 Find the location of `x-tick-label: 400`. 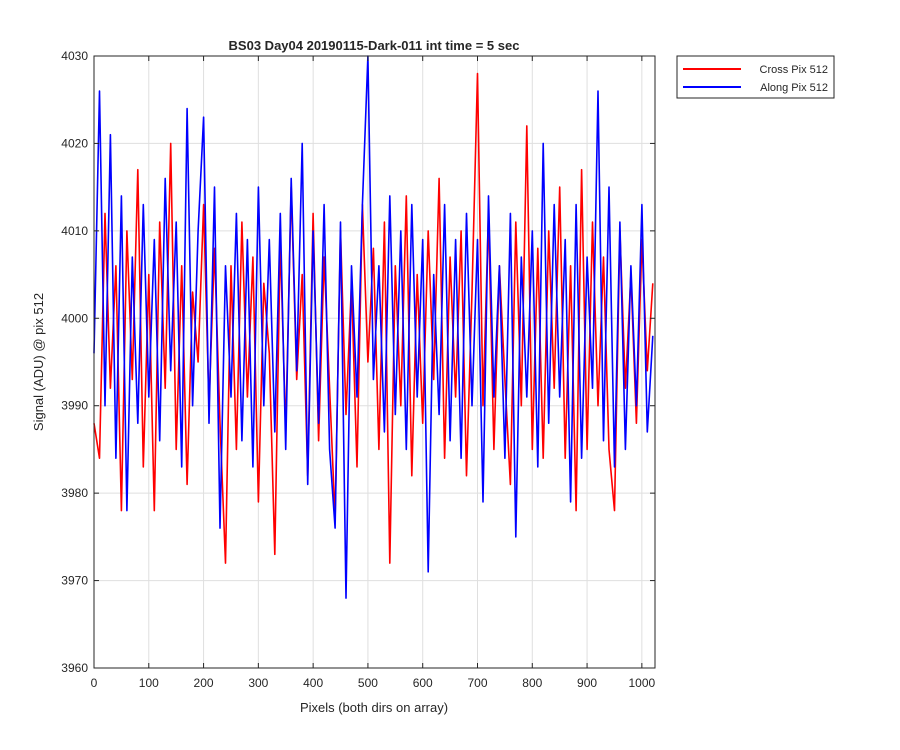

x-tick-label: 400 is located at coordinates (313, 683).